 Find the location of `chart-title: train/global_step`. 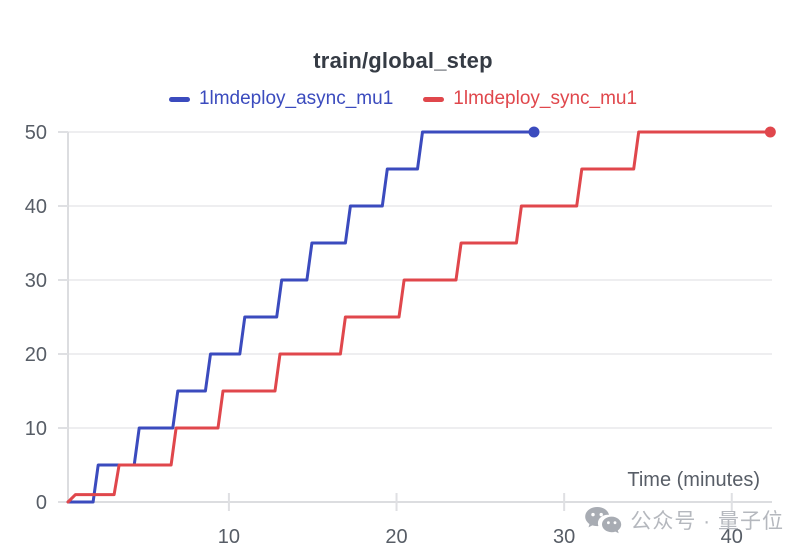

chart-title: train/global_step is located at coordinates (403, 60).